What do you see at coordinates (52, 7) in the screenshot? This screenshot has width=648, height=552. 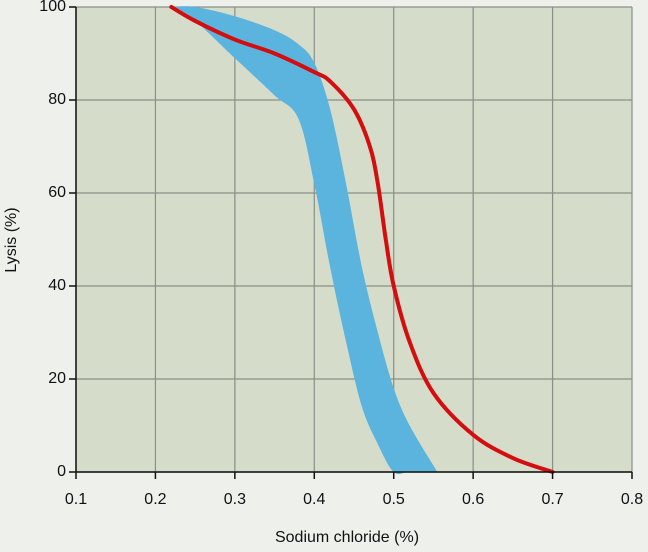 I see `y-tick-label: 100` at bounding box center [52, 7].